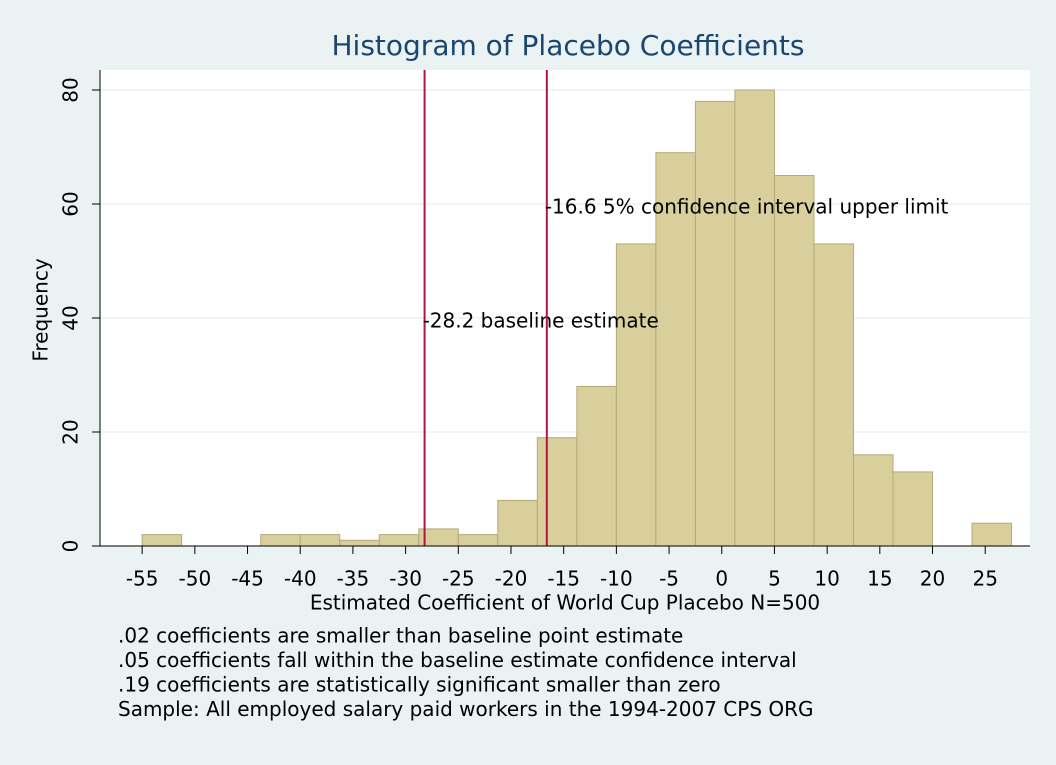 The width and height of the screenshot is (1056, 765). What do you see at coordinates (669, 579) in the screenshot?
I see `x-tick-label: -5` at bounding box center [669, 579].